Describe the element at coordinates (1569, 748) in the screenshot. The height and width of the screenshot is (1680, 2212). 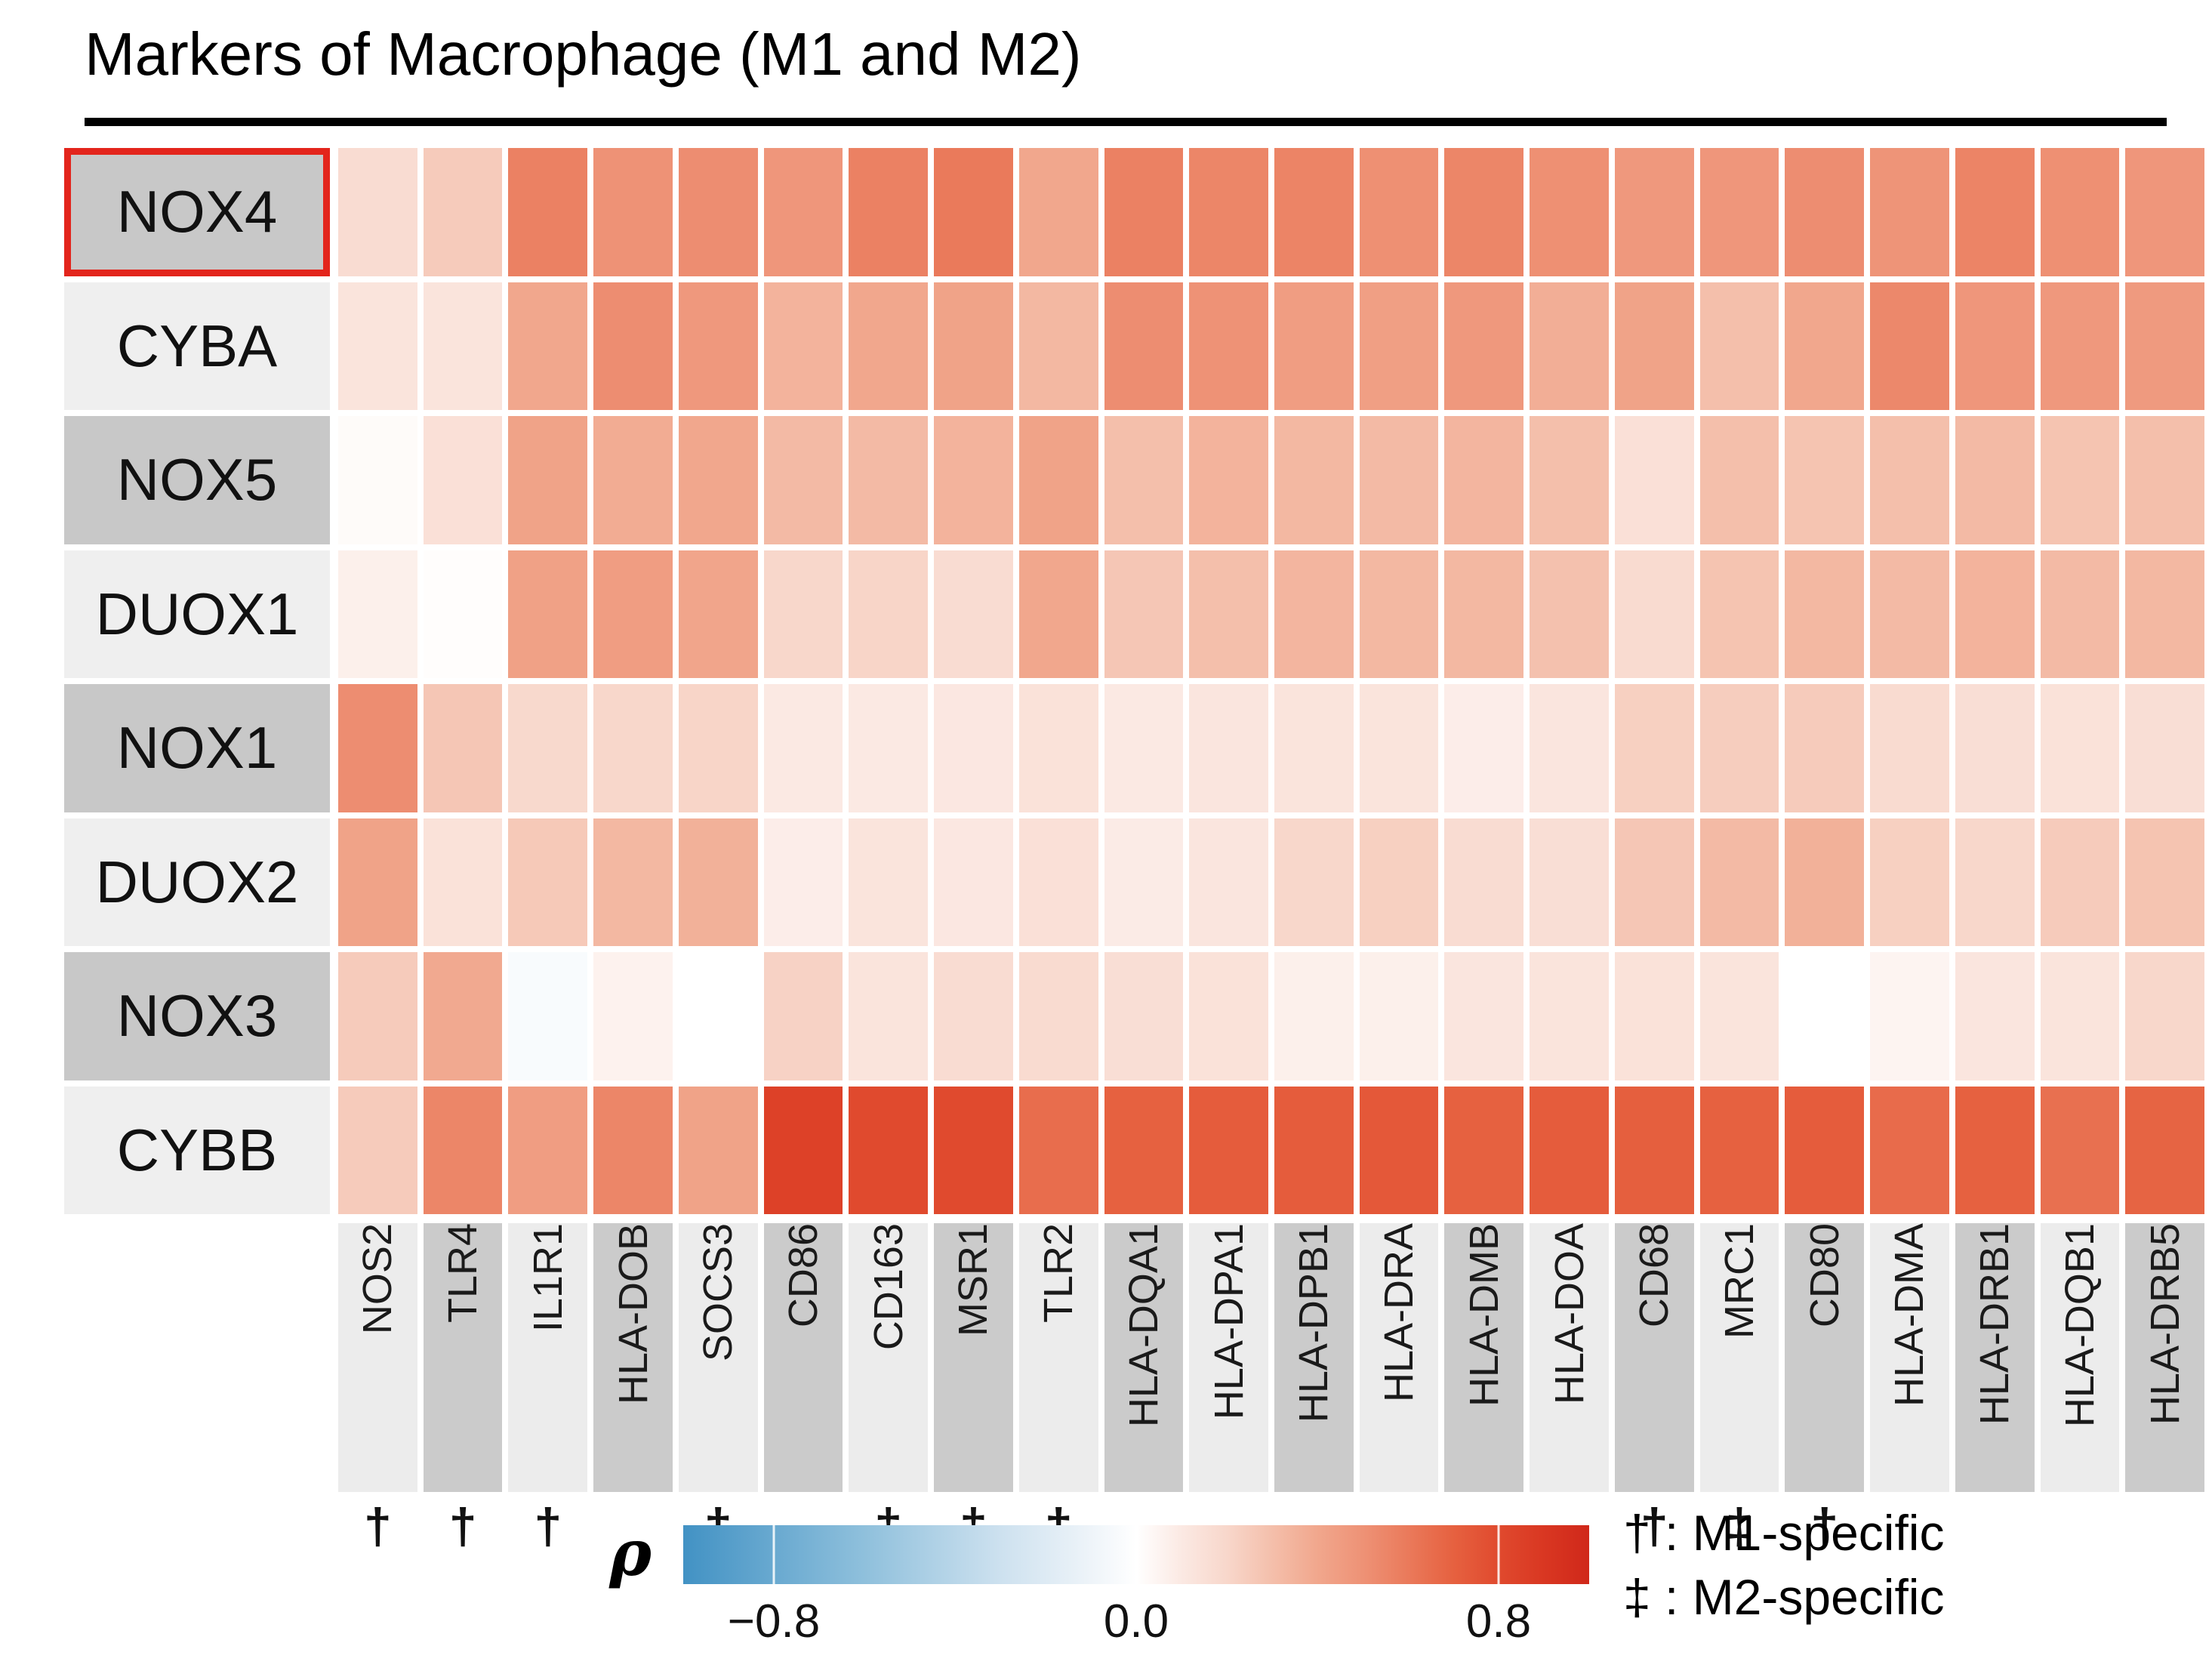
I see `cell-NOX1-HLA-DOA` at that location.